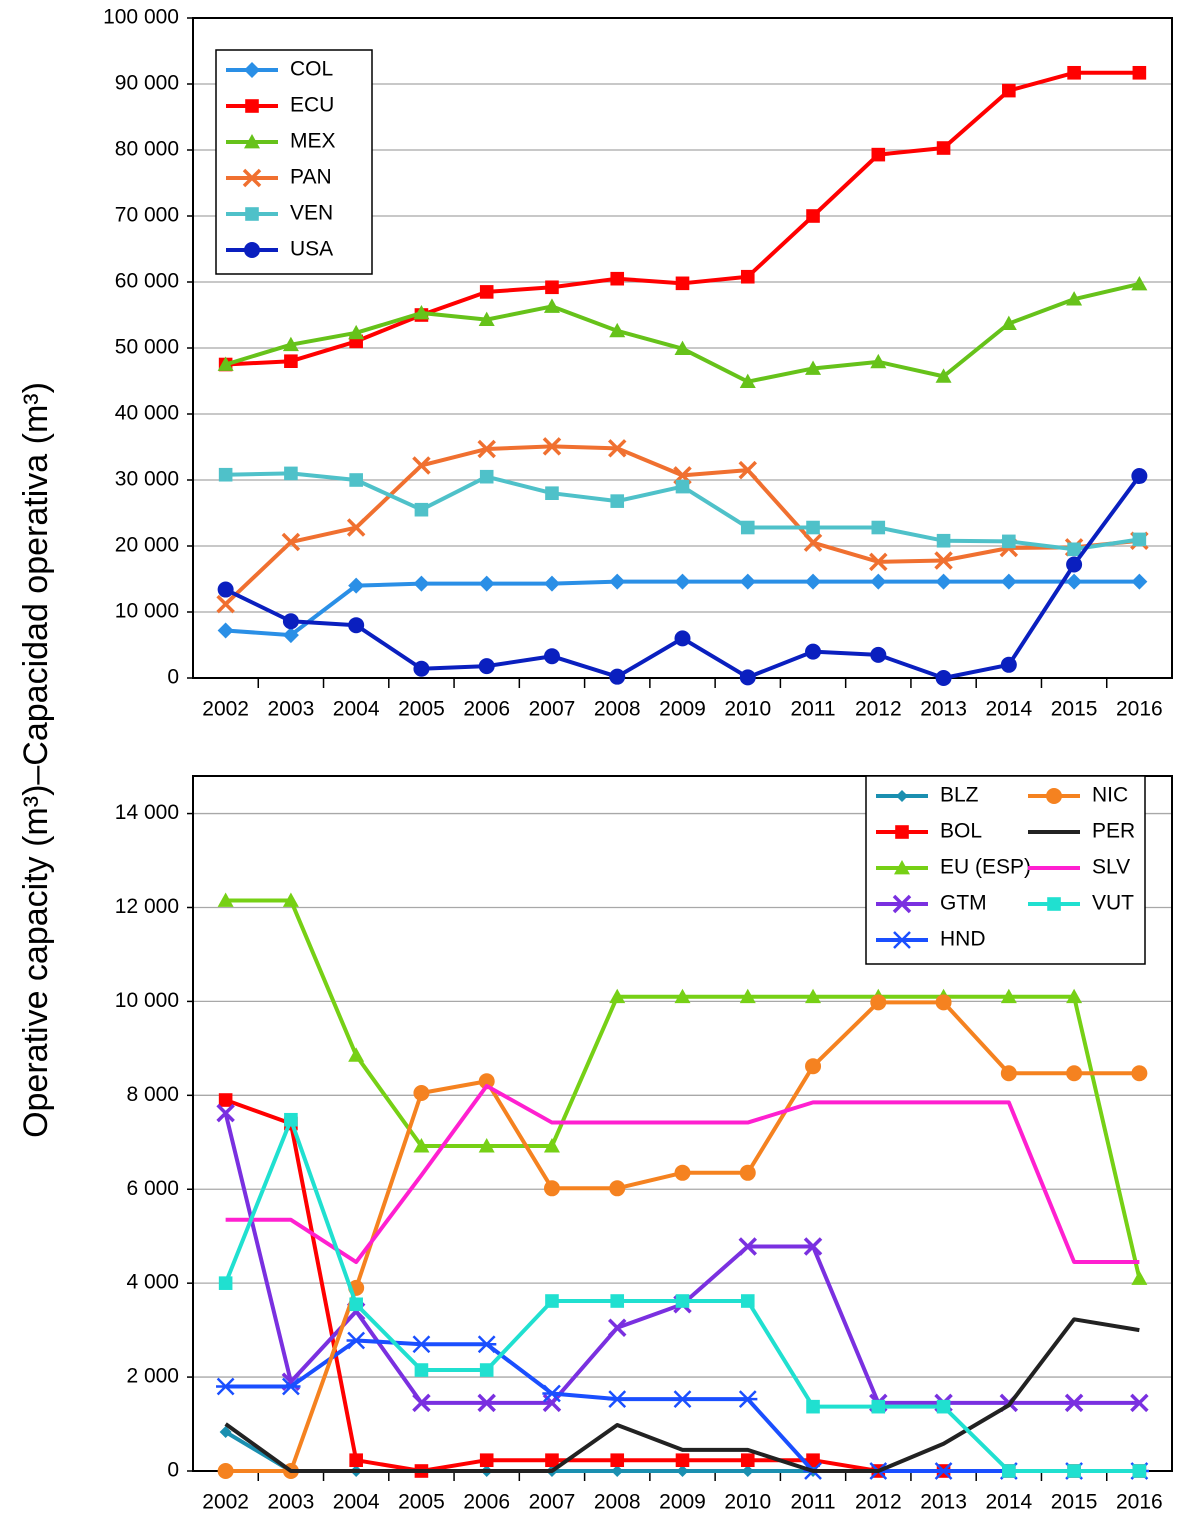  I want to click on x-tick-label: 2010, so click(747, 709).